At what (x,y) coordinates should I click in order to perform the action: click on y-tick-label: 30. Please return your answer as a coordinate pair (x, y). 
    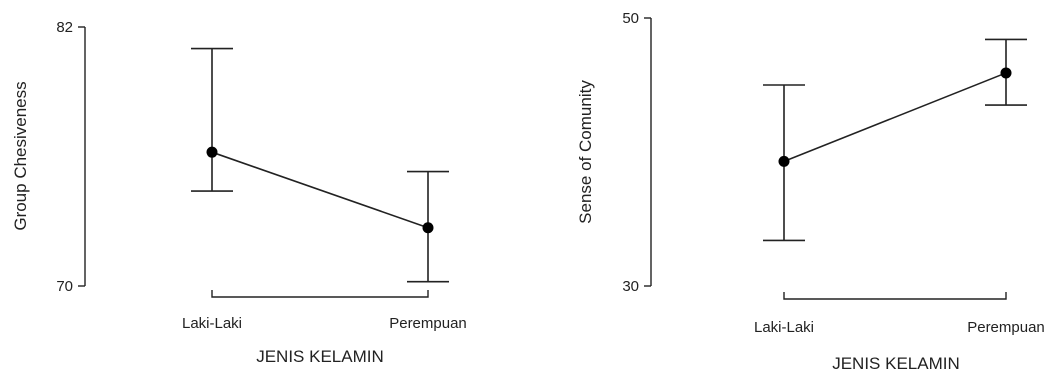
    Looking at the image, I should click on (630, 286).